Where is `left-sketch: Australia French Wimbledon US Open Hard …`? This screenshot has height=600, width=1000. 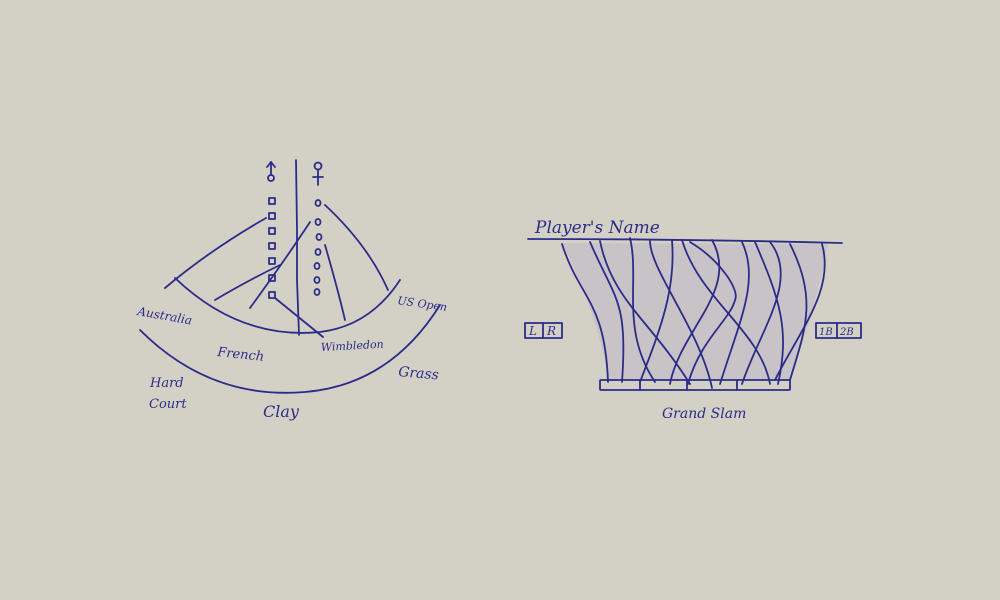
left-sketch: Australia French Wimbledon US Open Hard … is located at coordinates (291, 290).